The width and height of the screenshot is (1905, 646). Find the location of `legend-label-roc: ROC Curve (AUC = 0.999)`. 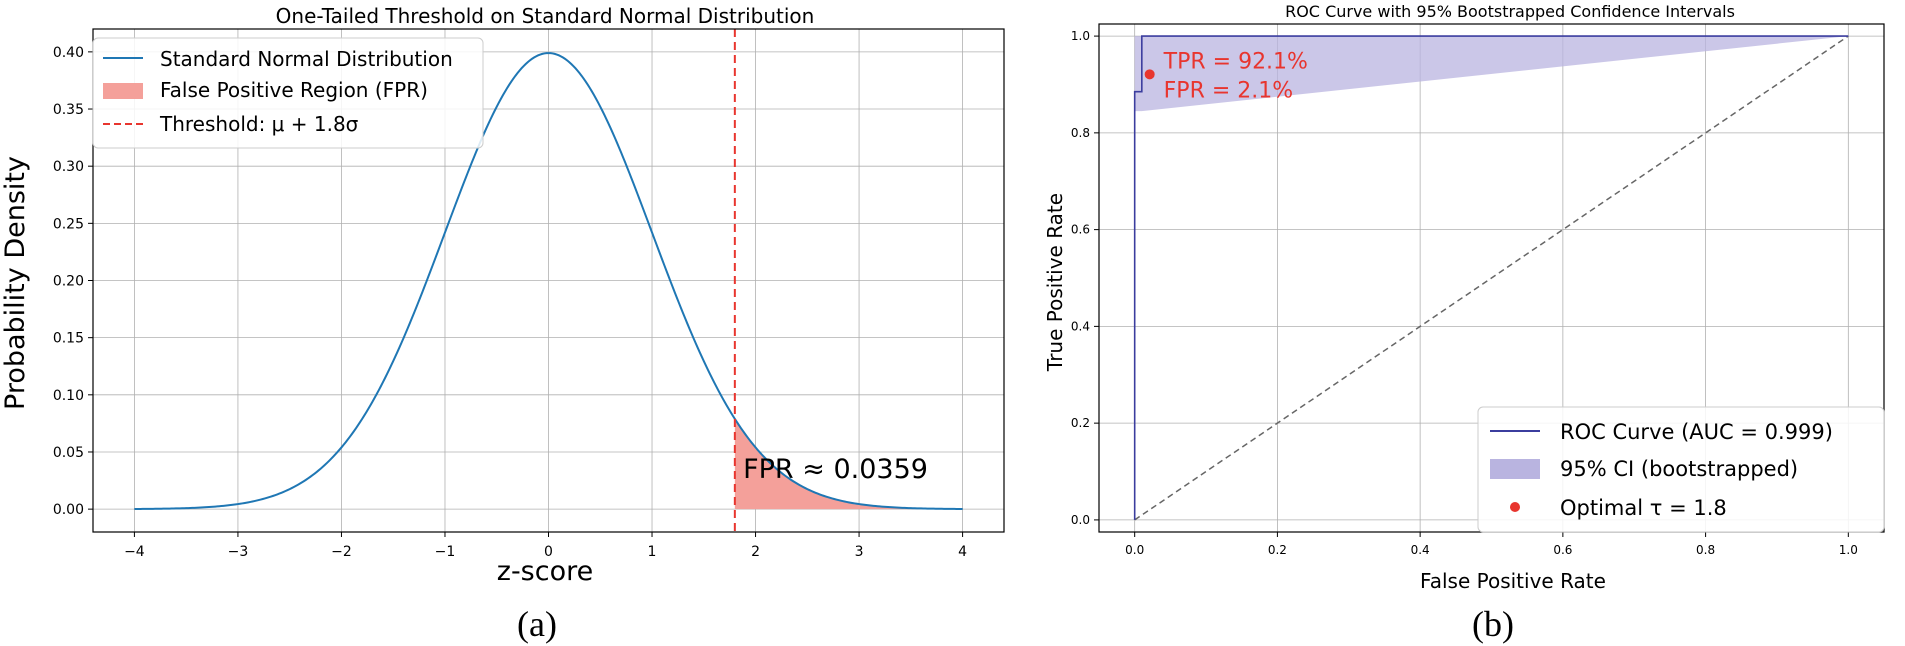

legend-label-roc: ROC Curve (AUC = 0.999) is located at coordinates (1696, 432).